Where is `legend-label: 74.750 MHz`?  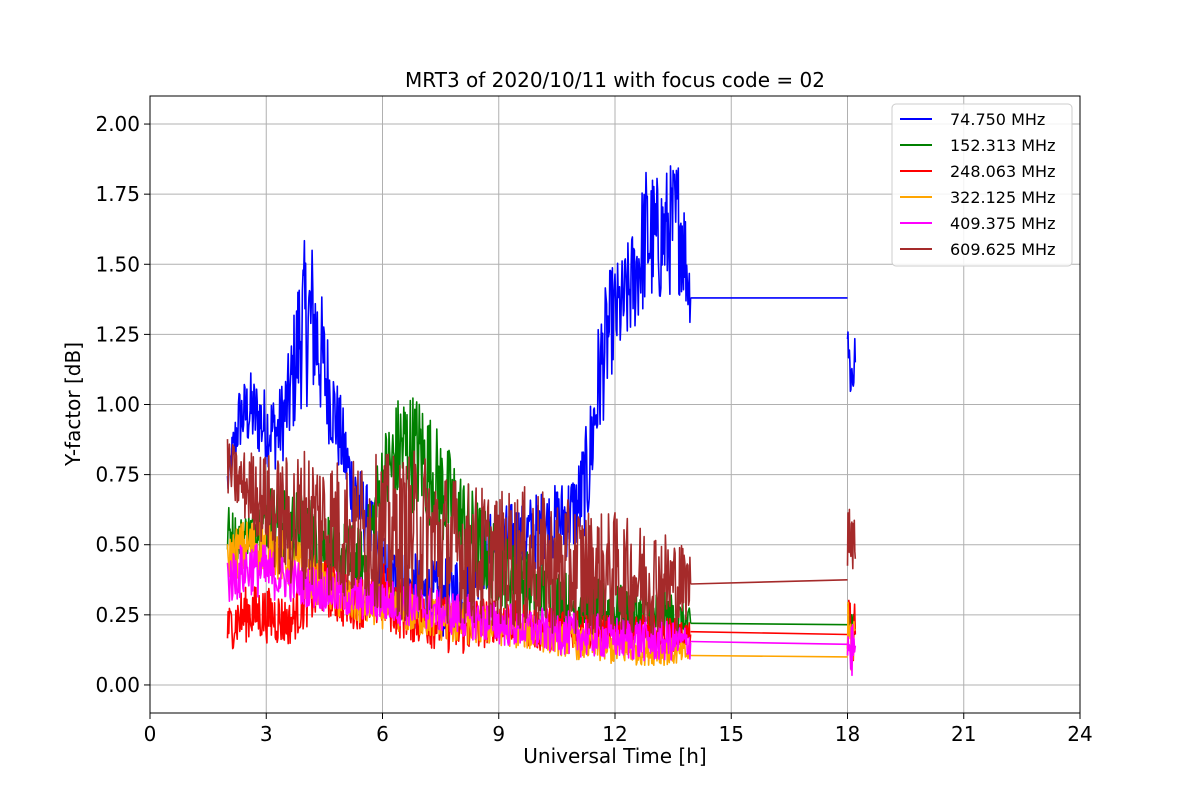 legend-label: 74.750 MHz is located at coordinates (997, 119).